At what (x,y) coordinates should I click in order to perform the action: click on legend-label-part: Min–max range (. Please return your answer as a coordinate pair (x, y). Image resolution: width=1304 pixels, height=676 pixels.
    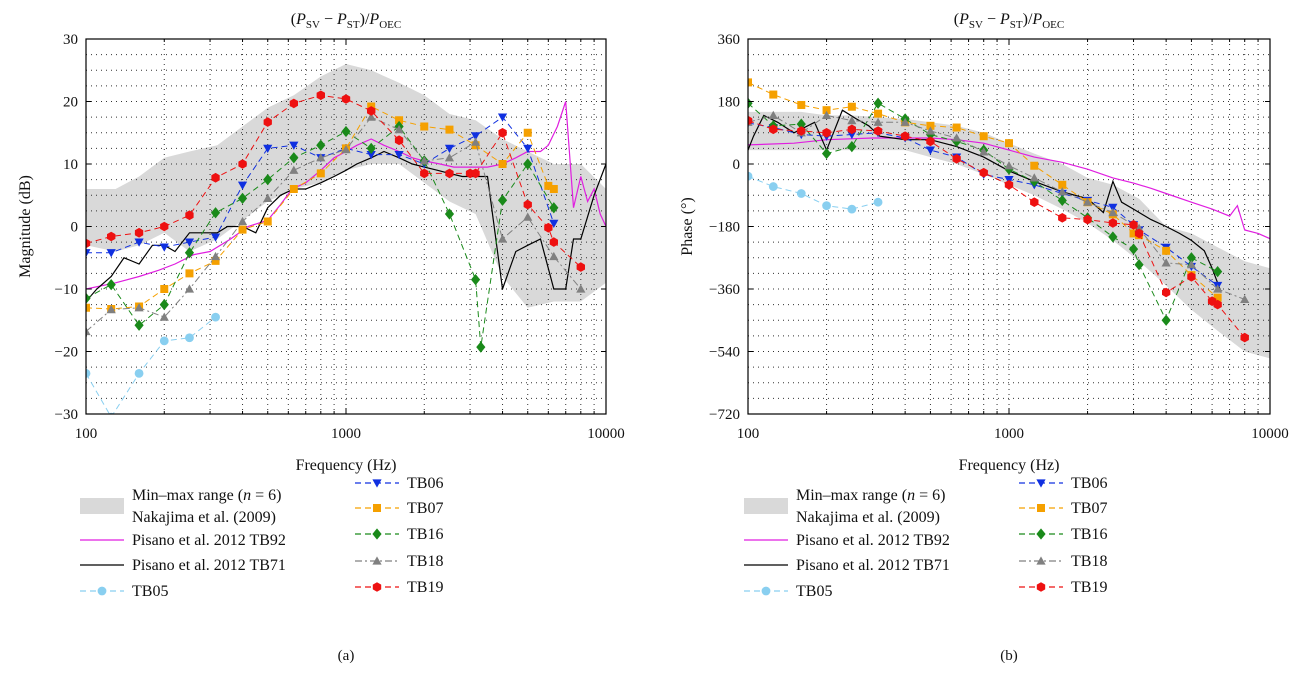
    Looking at the image, I should click on (187, 495).